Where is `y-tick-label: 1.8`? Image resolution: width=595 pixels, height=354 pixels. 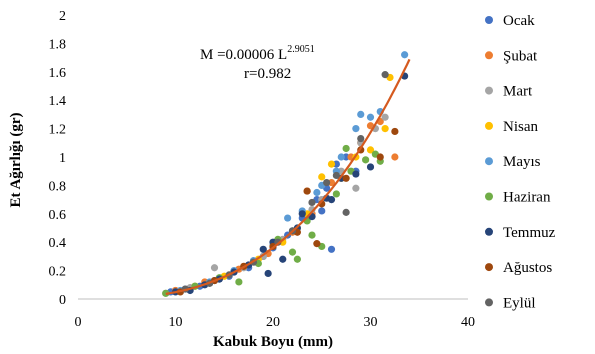
y-tick-label: 1.8 is located at coordinates (58, 44).